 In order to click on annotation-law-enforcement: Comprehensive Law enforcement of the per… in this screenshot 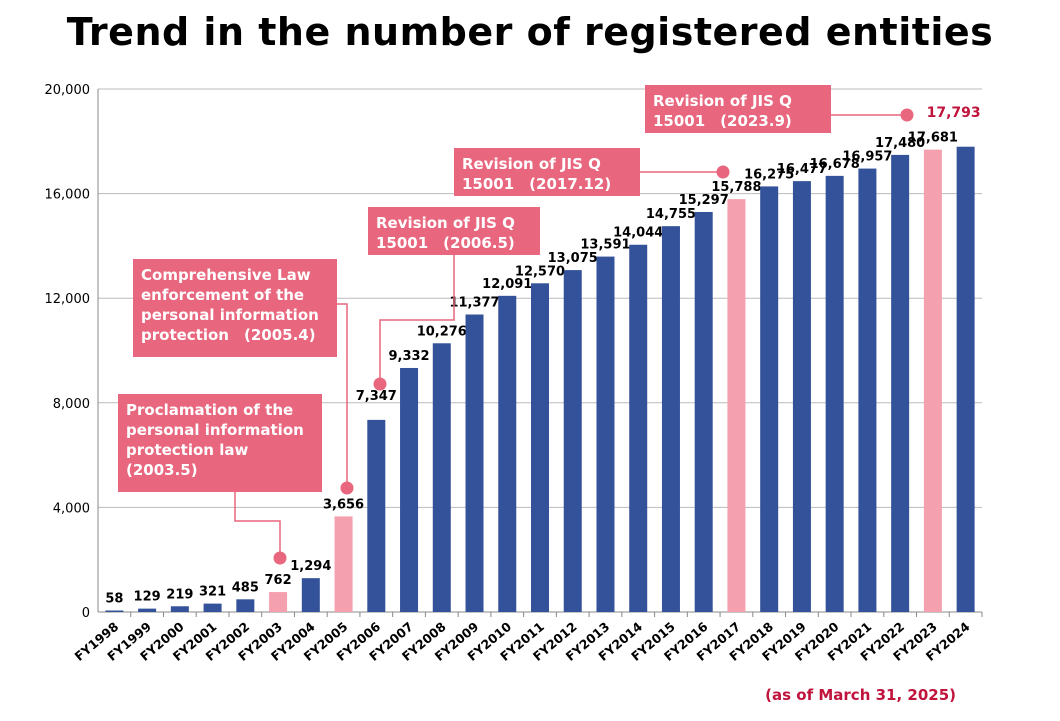, I will do `click(235, 308)`.